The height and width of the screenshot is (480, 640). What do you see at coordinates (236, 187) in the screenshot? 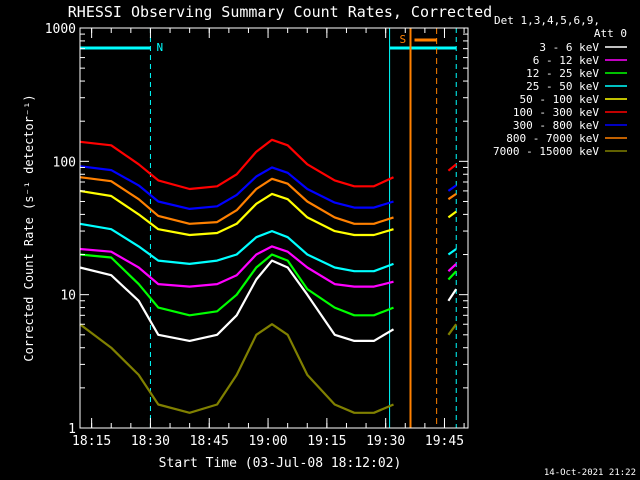
I see `series-line-300-800-kev` at bounding box center [236, 187].